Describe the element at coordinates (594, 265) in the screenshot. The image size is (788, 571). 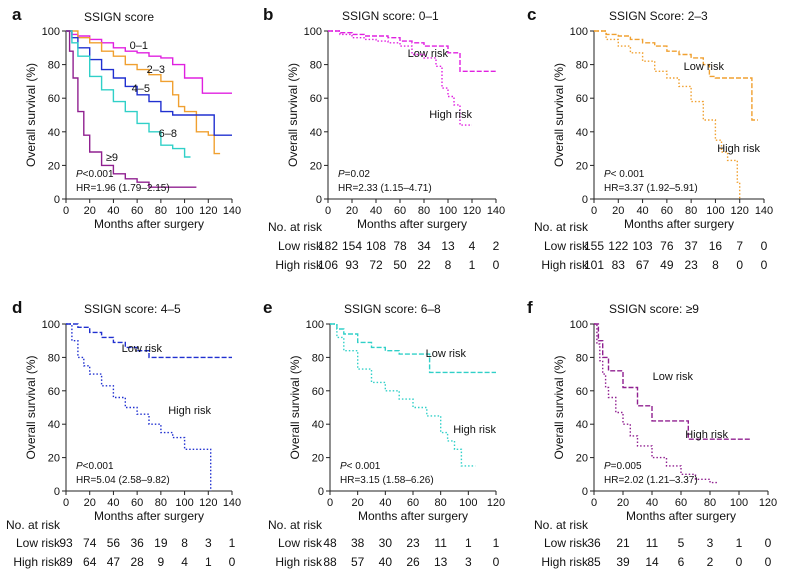
I see `risk-cell: 101` at that location.